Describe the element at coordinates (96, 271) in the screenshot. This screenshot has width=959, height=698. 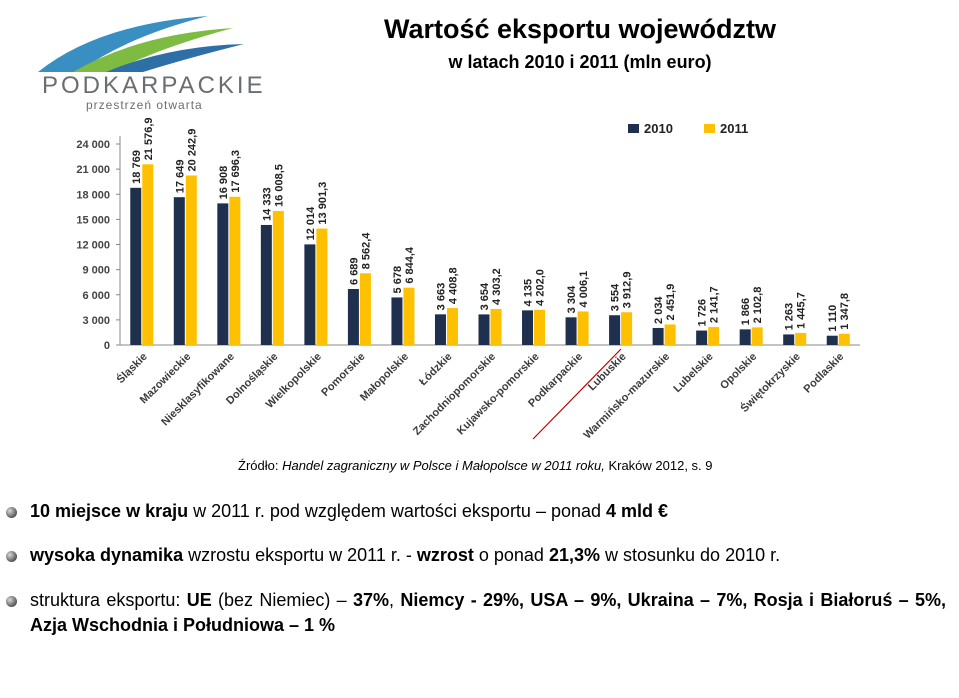
I see `y-tick-label: 9 000` at that location.